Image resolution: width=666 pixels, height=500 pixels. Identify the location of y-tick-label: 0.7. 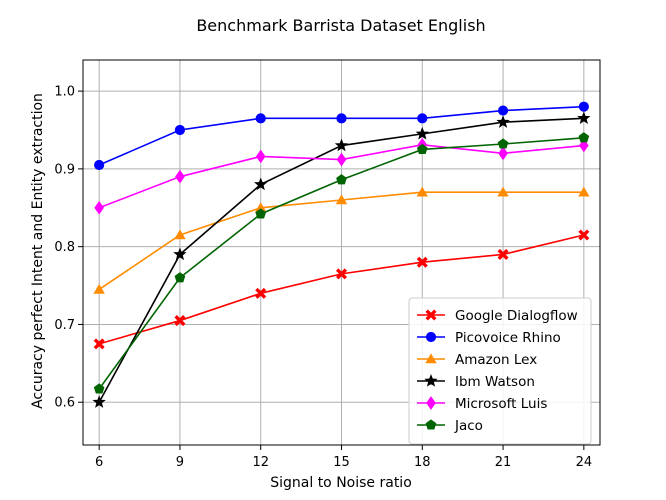
(64, 325).